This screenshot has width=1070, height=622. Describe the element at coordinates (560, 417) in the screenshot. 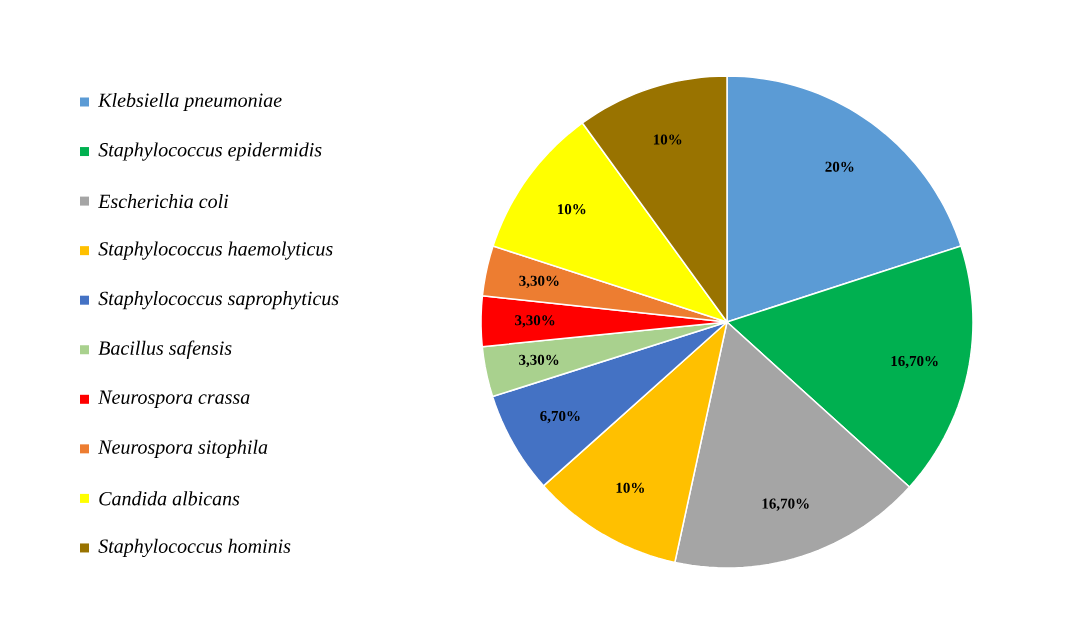

I see `data-label: 6,70%` at that location.